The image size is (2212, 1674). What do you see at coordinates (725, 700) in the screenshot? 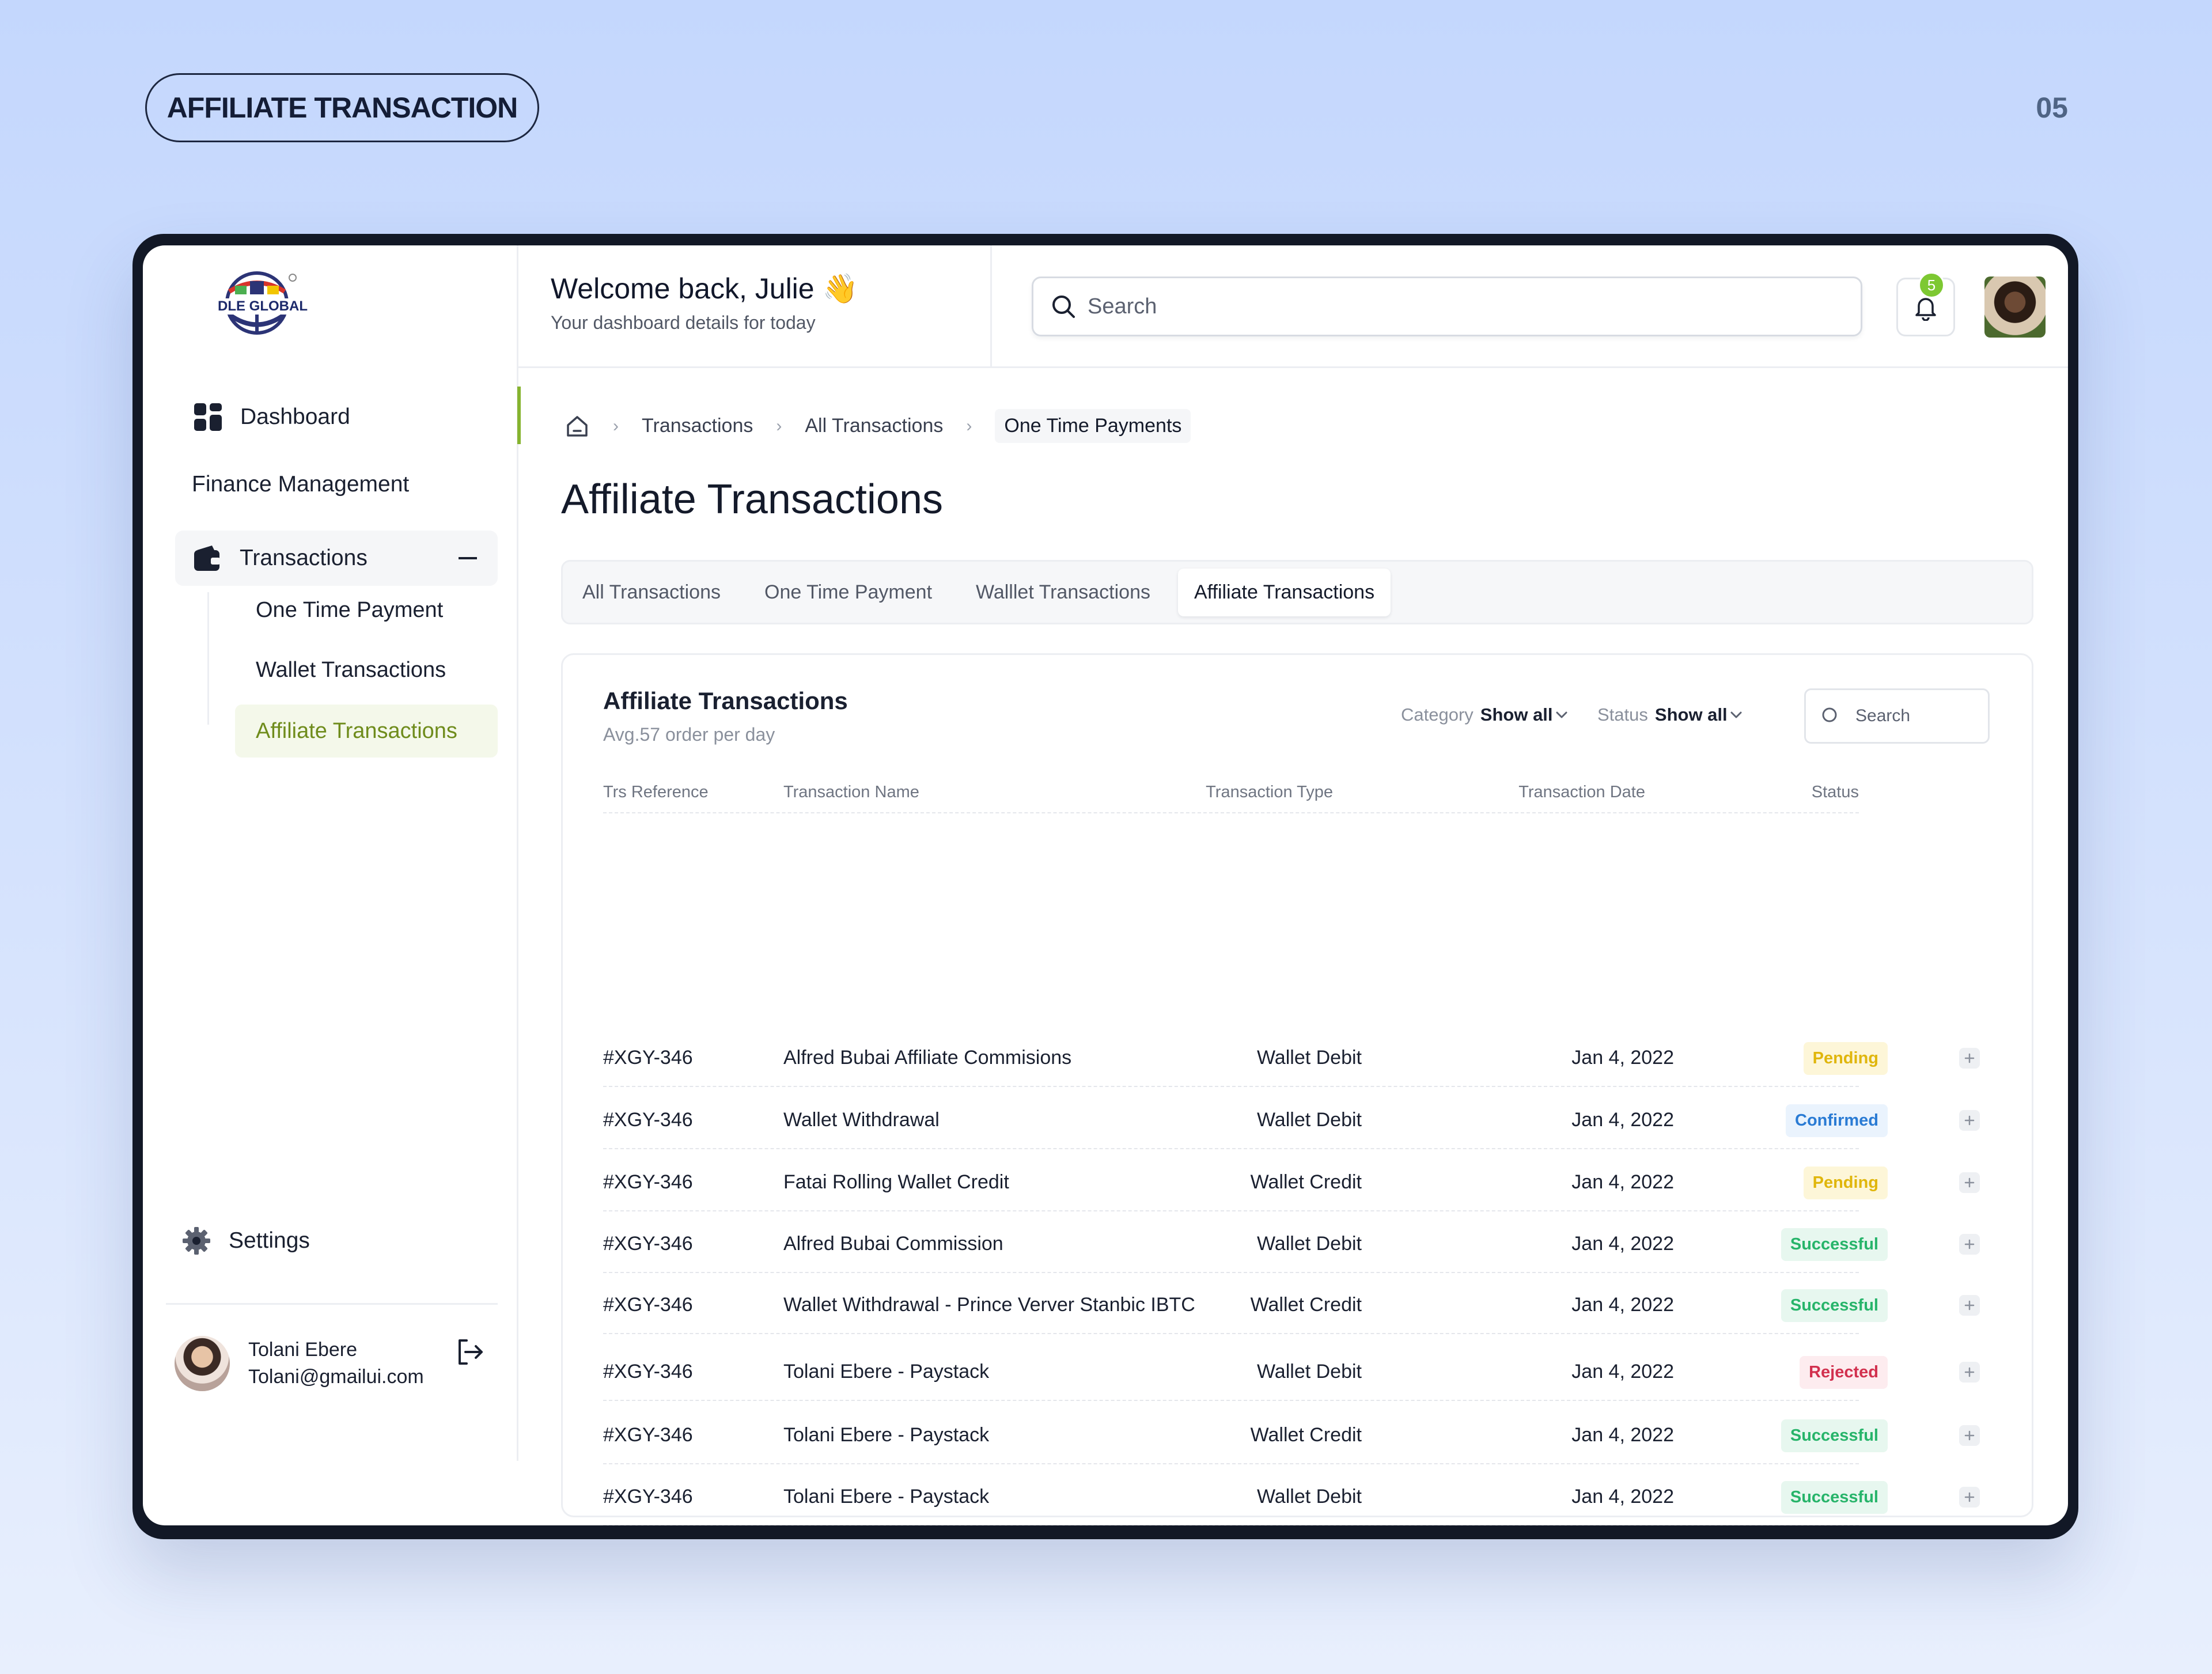
I see `card-title: Affiliate Transactions` at bounding box center [725, 700].